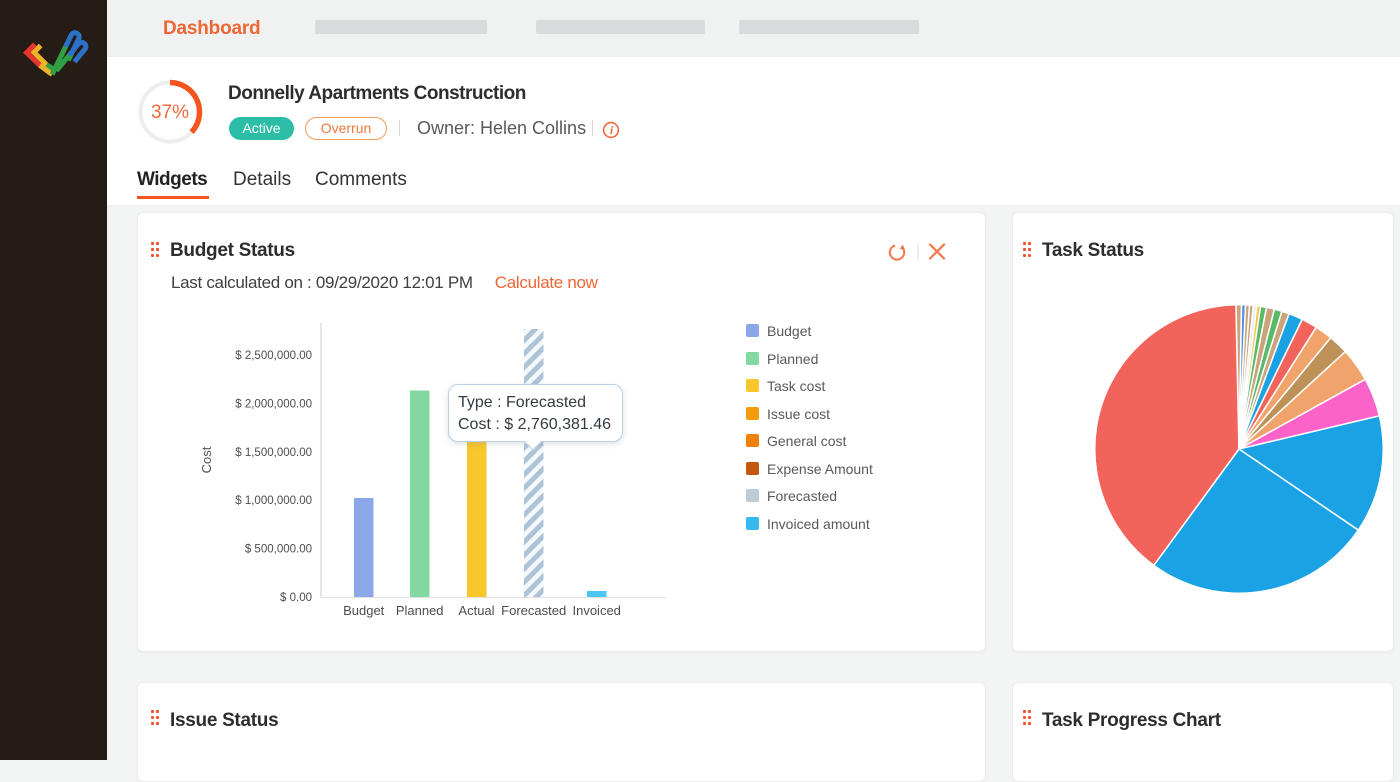 The image size is (1400, 782). Describe the element at coordinates (612, 130) in the screenshot. I see `svg-text: i` at that location.